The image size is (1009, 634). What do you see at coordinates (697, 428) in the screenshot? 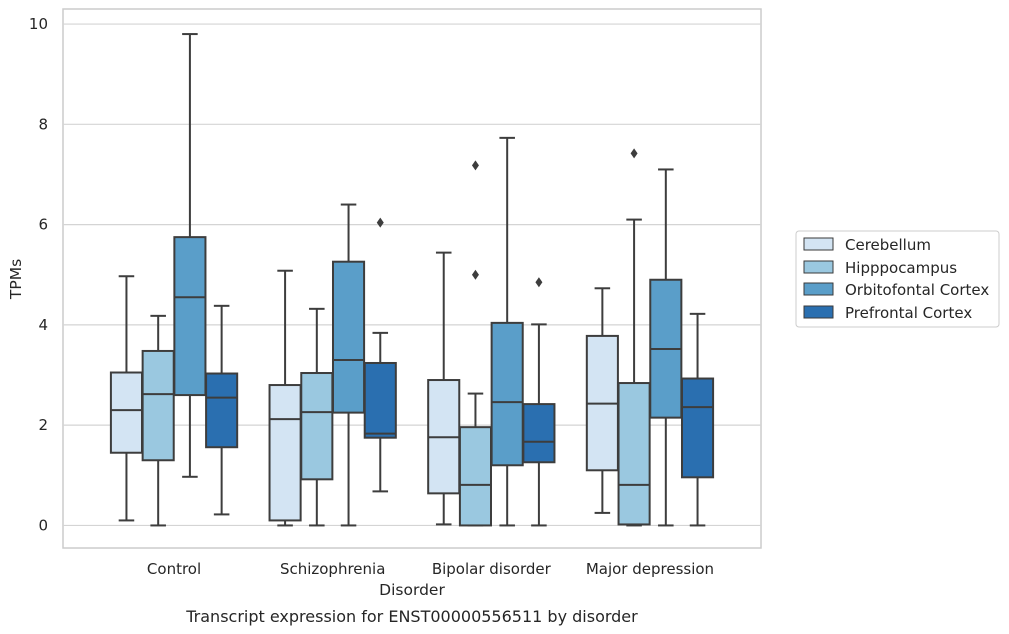
I see `box-c3-s3` at bounding box center [697, 428].